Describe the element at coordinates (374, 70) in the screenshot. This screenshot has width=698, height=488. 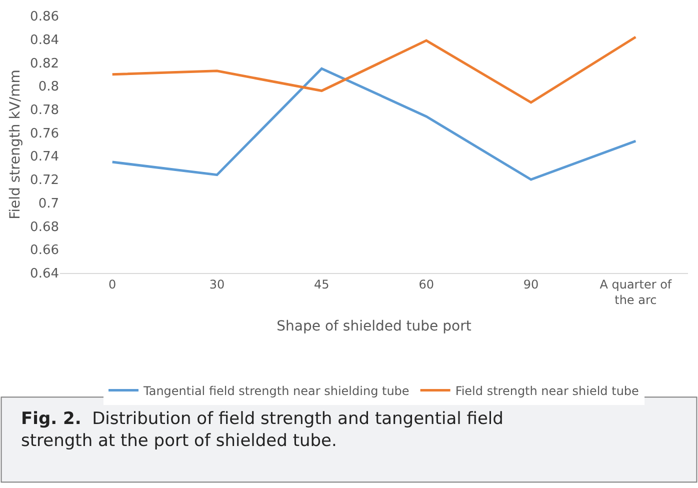
I see `line-series` at that location.